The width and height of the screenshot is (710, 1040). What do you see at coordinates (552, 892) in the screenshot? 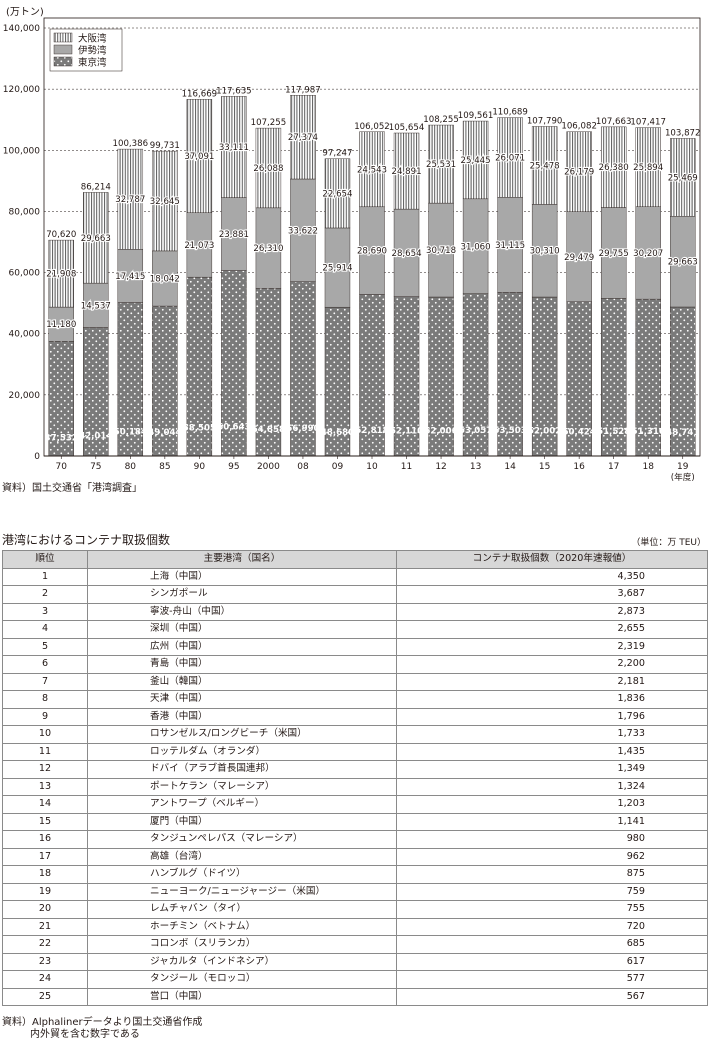
I see `volume-cell: 759` at bounding box center [552, 892].